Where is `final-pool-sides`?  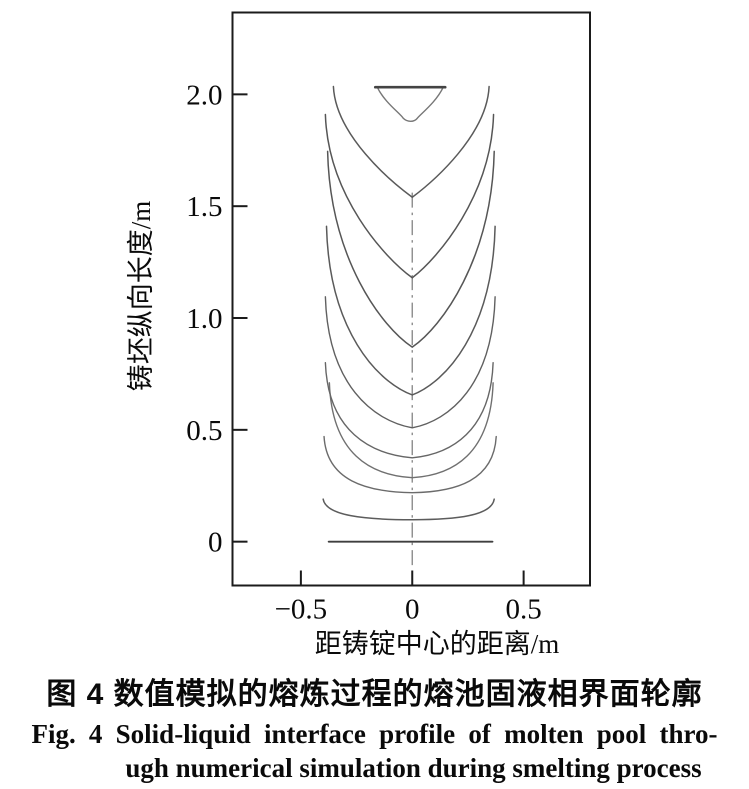 final-pool-sides is located at coordinates (410, 104).